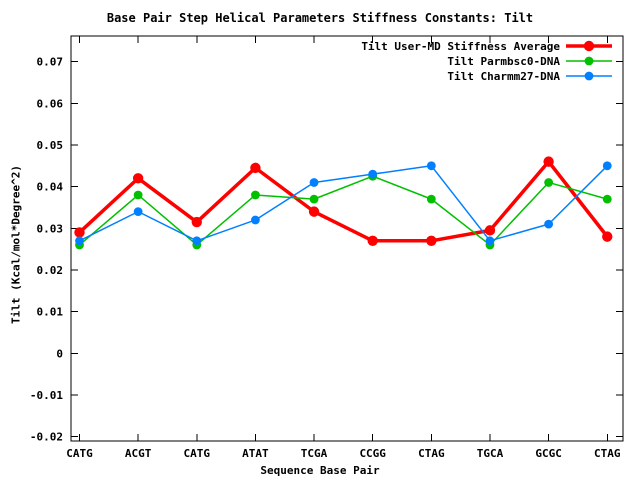  What do you see at coordinates (320, 470) in the screenshot?
I see `x-axis-title: Sequence Base Pair` at bounding box center [320, 470].